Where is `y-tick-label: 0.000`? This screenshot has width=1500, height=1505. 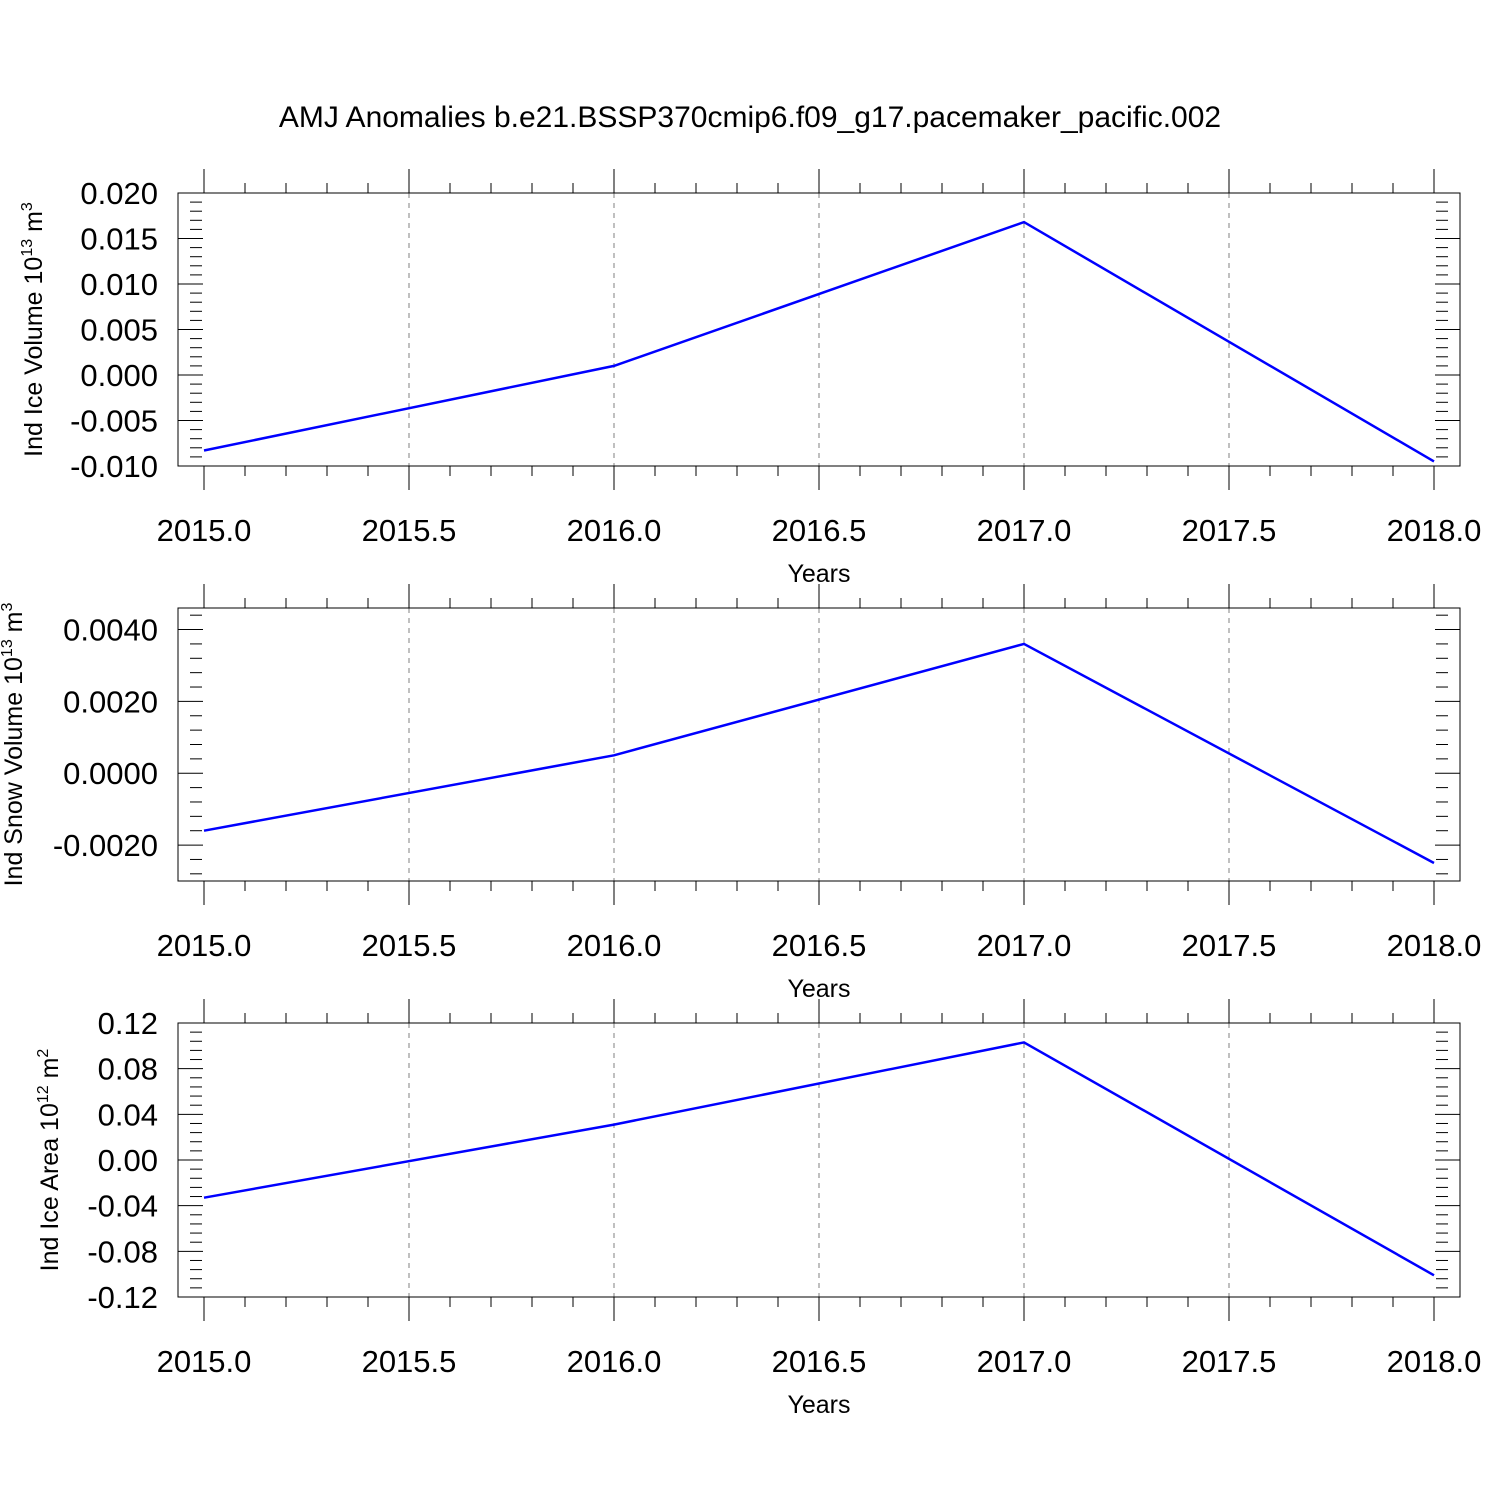
y-tick-label: 0.000 is located at coordinates (119, 375).